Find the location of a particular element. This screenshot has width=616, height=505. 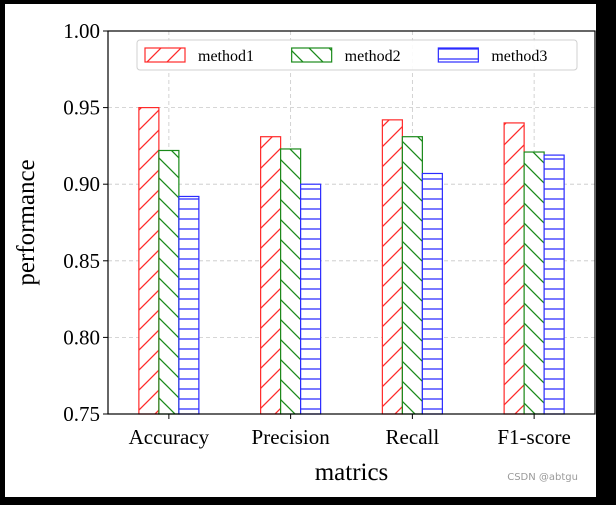

legend-swatch-method2 is located at coordinates (312, 55).